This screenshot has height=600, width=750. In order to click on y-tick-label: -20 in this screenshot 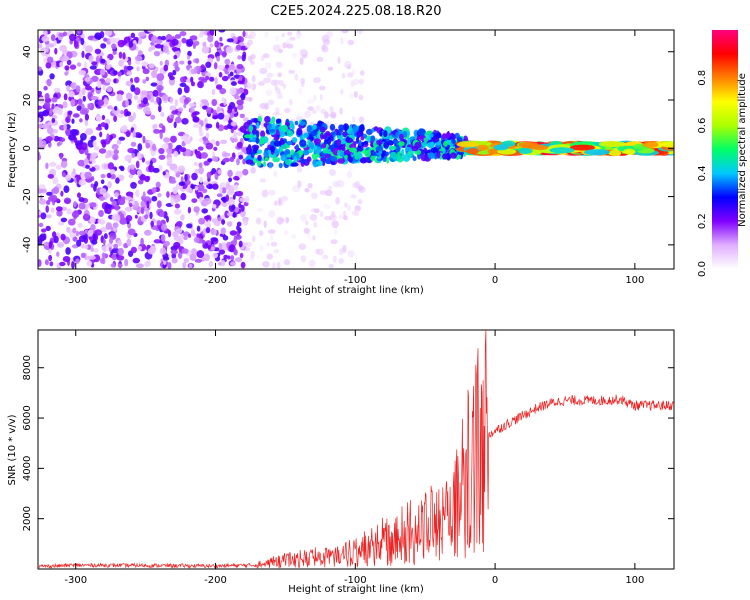, I will do `click(27, 196)`.